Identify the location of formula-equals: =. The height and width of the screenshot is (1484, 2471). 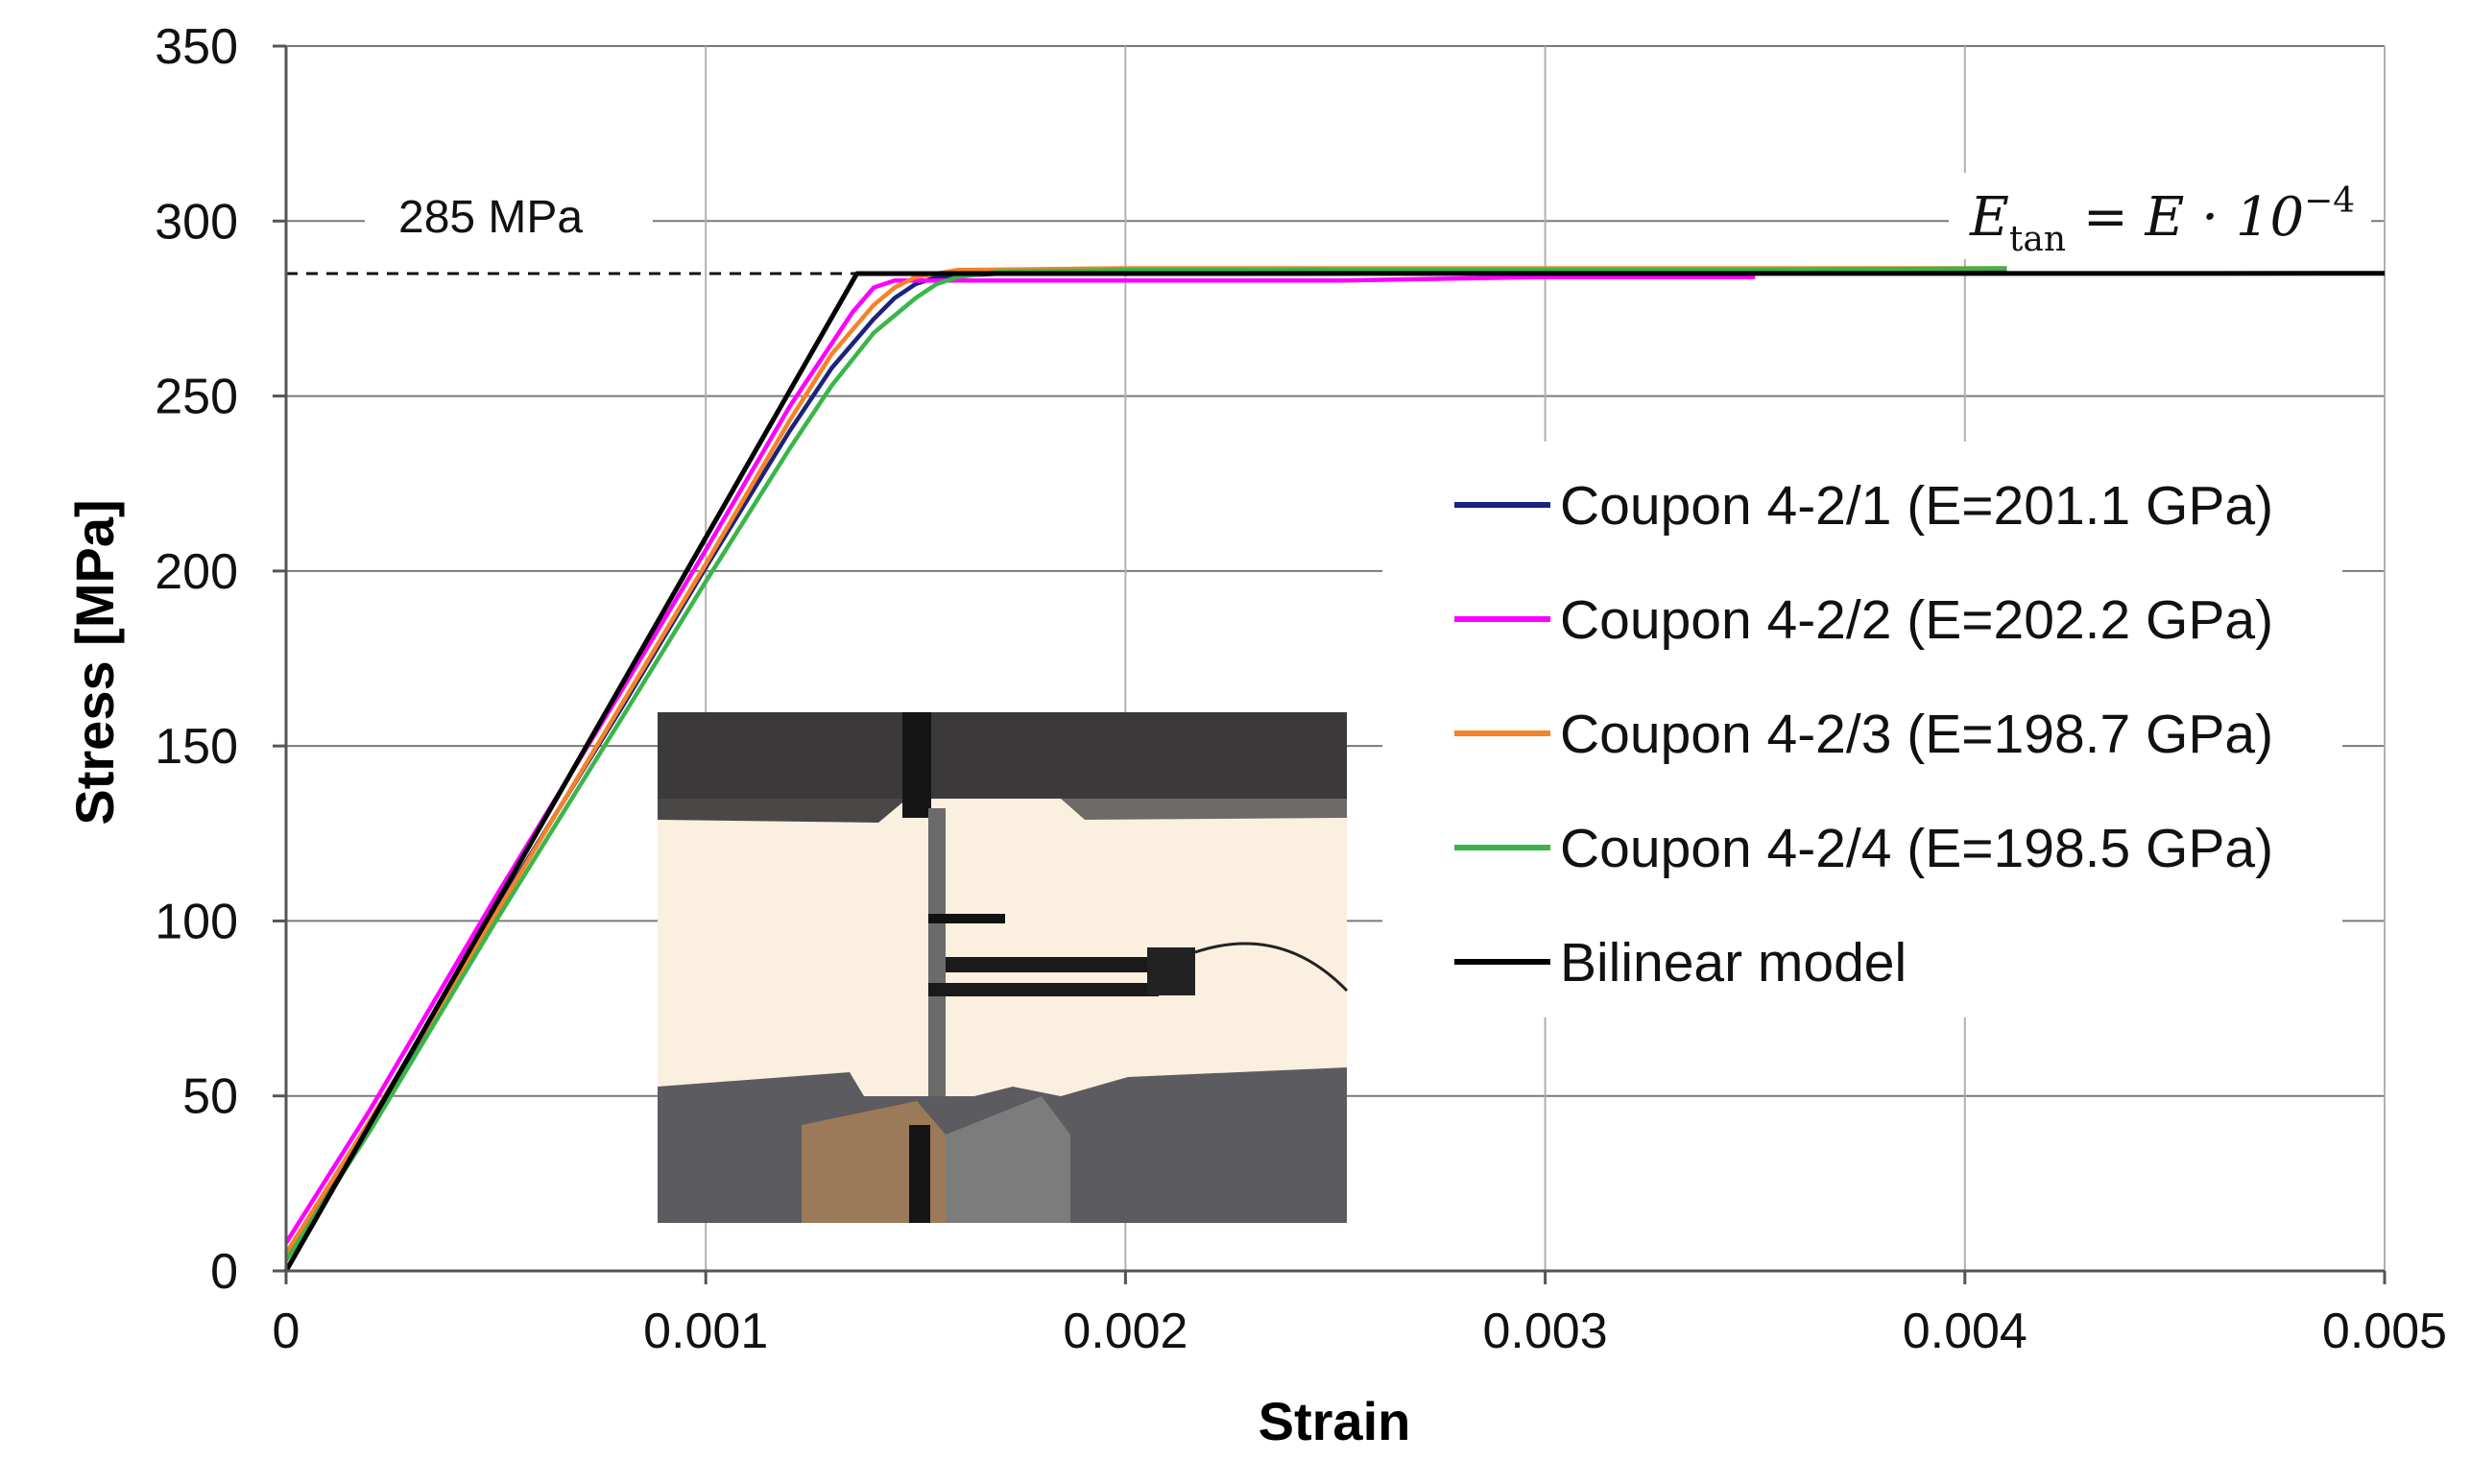
(2106, 217).